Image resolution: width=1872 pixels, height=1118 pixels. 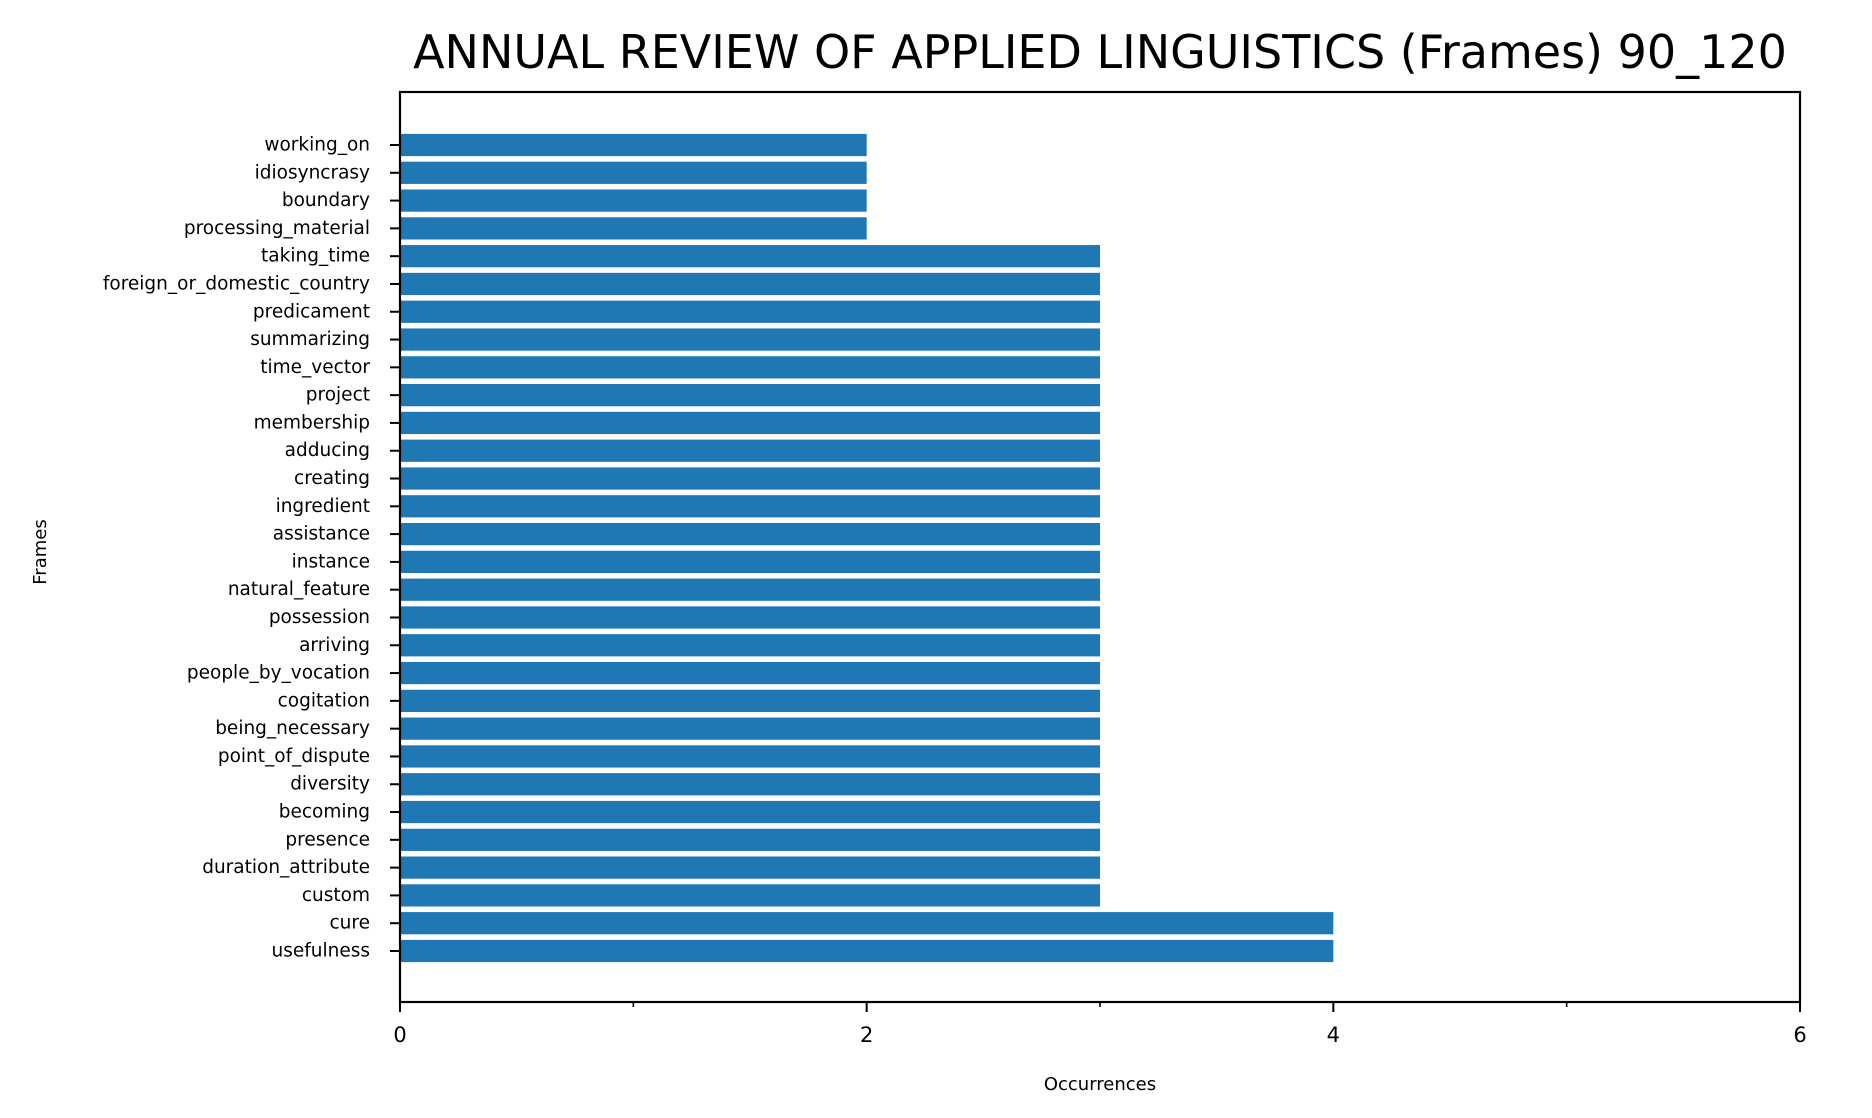 What do you see at coordinates (750, 895) in the screenshot?
I see `bar-custom` at bounding box center [750, 895].